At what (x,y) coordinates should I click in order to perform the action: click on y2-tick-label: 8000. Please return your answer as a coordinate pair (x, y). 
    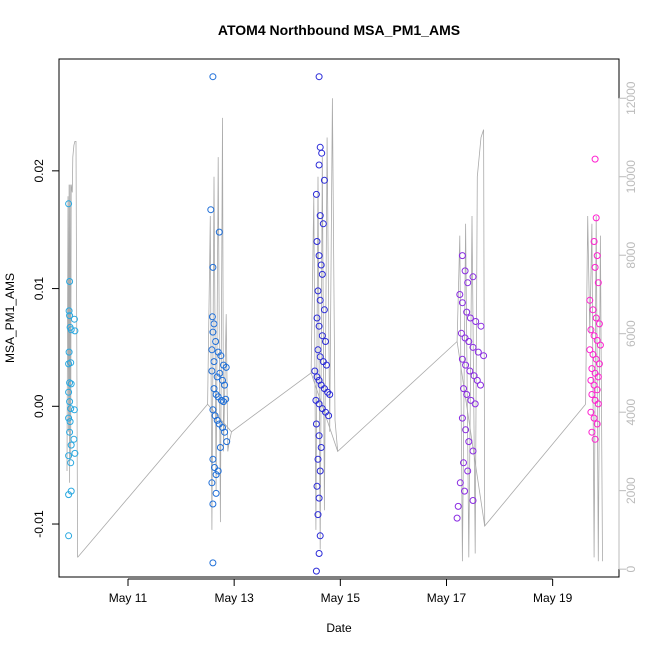
    Looking at the image, I should click on (631, 255).